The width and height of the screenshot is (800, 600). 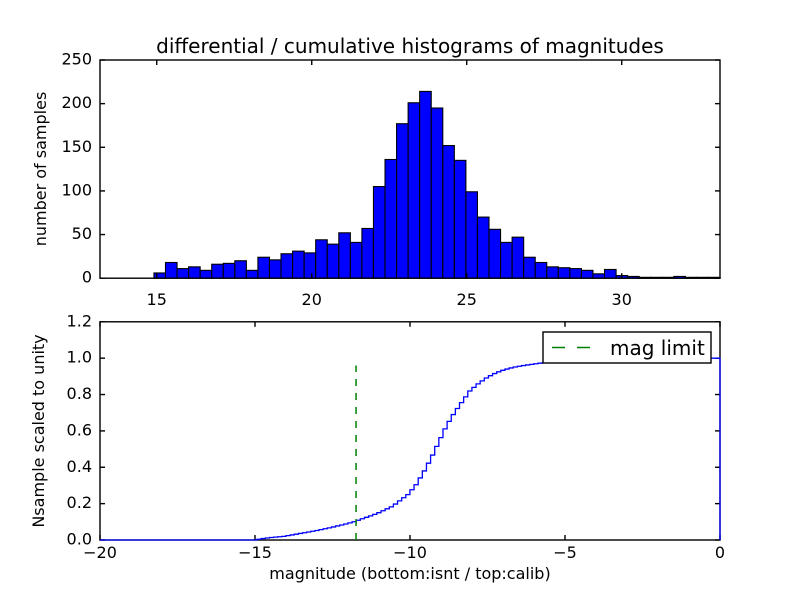 What do you see at coordinates (565, 552) in the screenshot?
I see `x-tick-label: −5` at bounding box center [565, 552].